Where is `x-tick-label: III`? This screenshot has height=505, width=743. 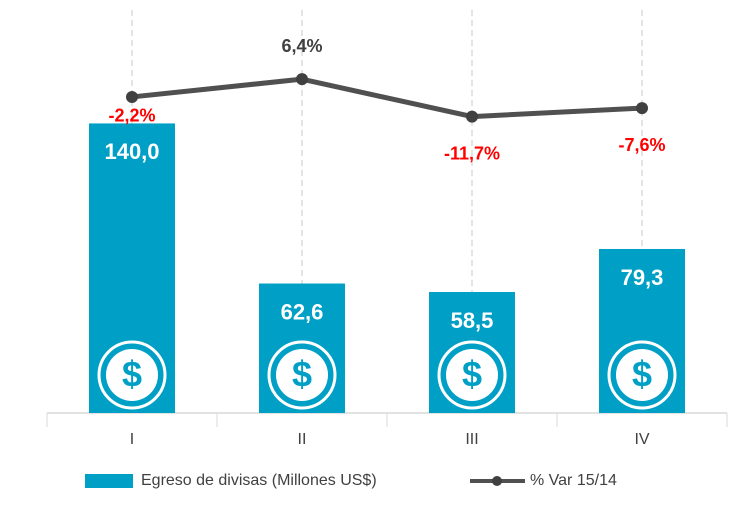
x-tick-label: III is located at coordinates (471, 439).